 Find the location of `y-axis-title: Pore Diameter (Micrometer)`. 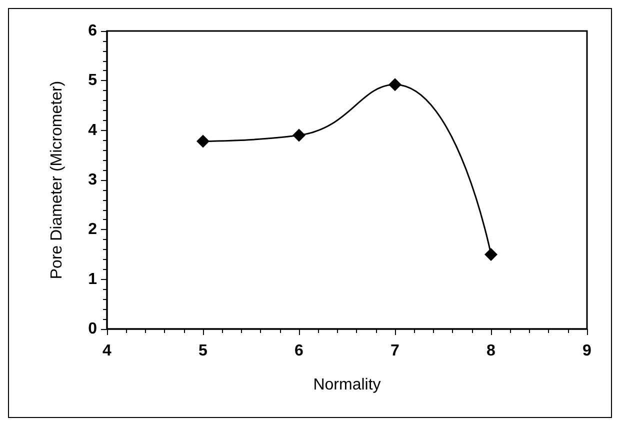

y-axis-title: Pore Diameter (Micrometer) is located at coordinates (57, 180).